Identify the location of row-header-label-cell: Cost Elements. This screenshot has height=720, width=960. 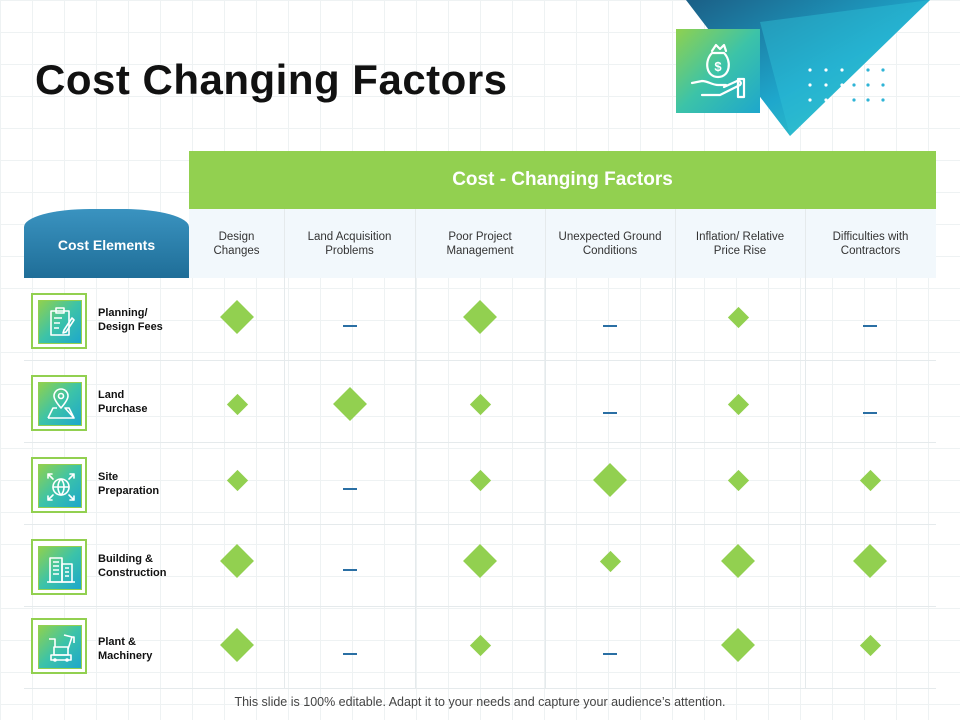
(106, 243).